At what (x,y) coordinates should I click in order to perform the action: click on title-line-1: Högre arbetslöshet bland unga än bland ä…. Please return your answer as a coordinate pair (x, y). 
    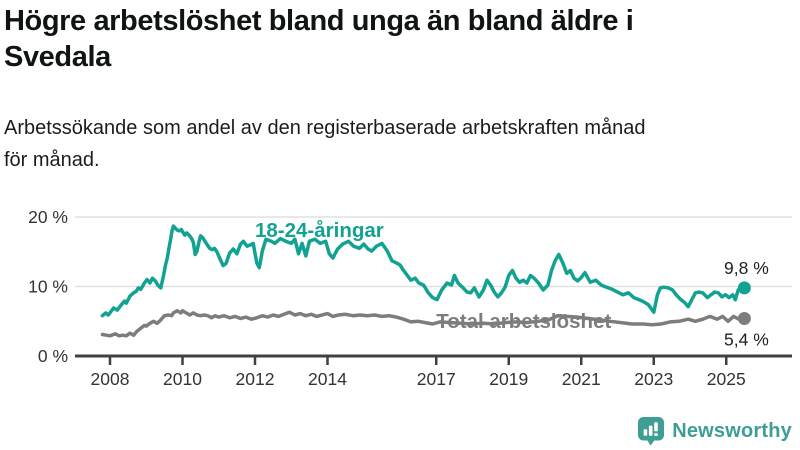
    Looking at the image, I should click on (319, 21).